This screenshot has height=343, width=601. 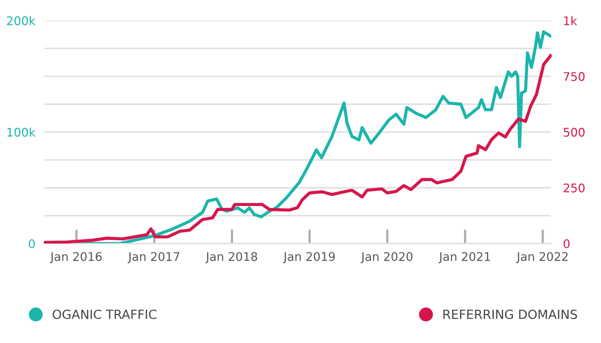 What do you see at coordinates (104, 315) in the screenshot?
I see `legend-label: OGANIC TRAFFIC` at bounding box center [104, 315].